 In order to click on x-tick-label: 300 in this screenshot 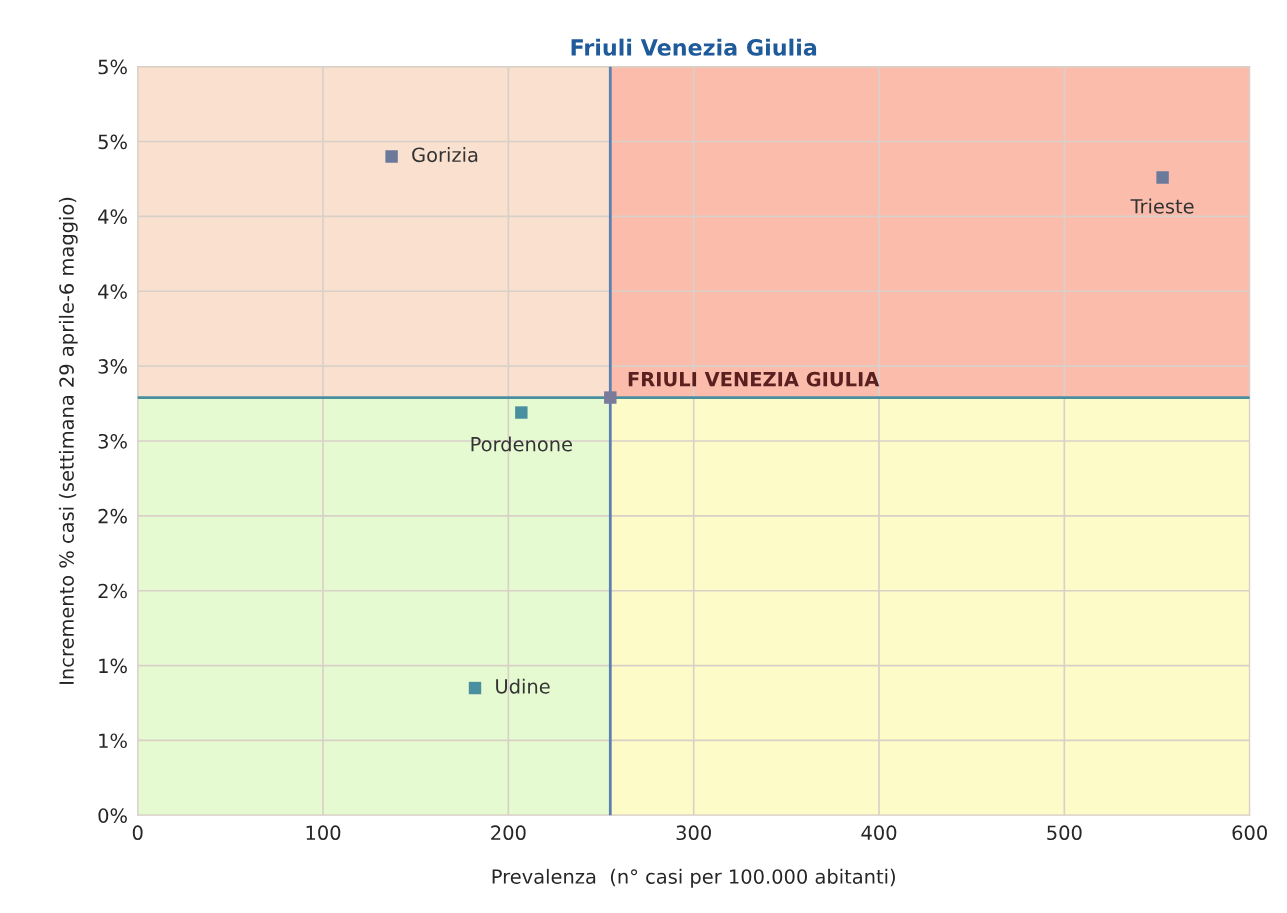, I will do `click(693, 833)`.